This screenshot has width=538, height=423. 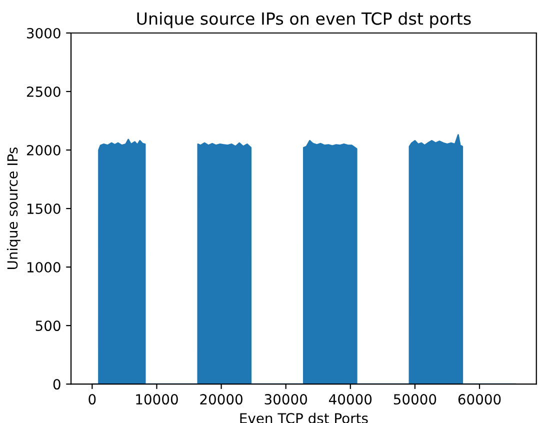 What do you see at coordinates (13, 209) in the screenshot?
I see `y-axis-title: Unique source IPs` at bounding box center [13, 209].